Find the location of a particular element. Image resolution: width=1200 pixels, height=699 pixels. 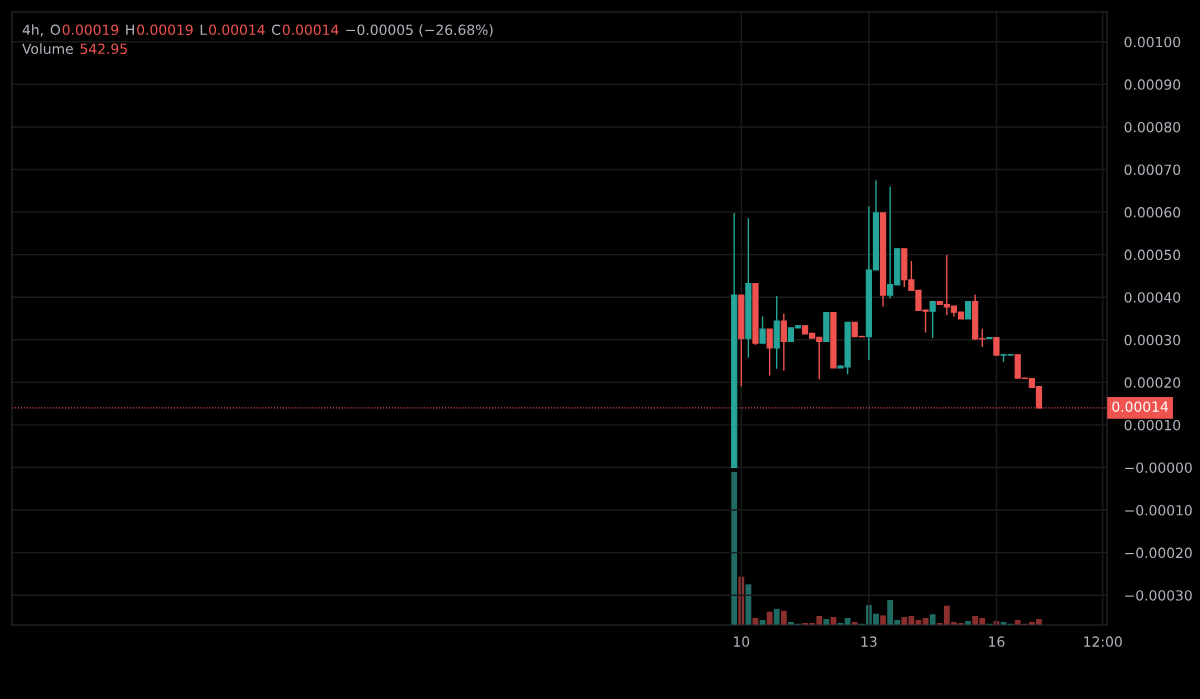

x-tick-label: 10 is located at coordinates (741, 641).